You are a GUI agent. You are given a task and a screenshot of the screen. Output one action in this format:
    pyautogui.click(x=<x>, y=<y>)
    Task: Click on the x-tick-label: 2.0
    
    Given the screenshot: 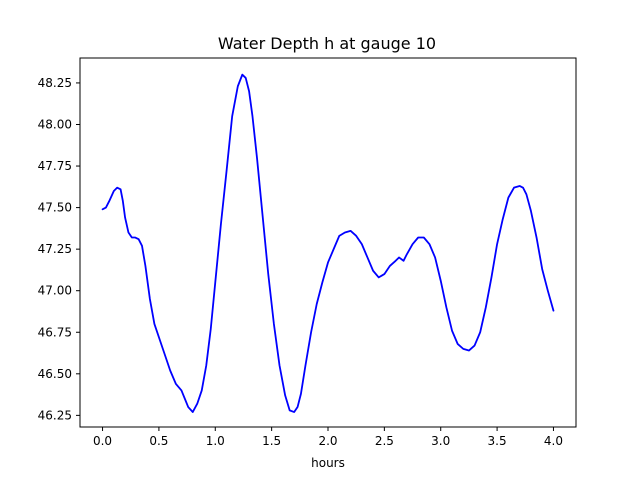 What is the action you would take?
    pyautogui.click(x=327, y=441)
    